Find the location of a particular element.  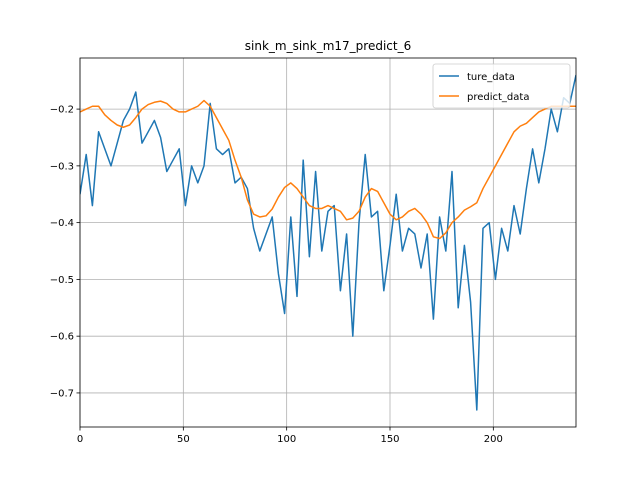

legend-label-ture_data: ture_data is located at coordinates (491, 77).